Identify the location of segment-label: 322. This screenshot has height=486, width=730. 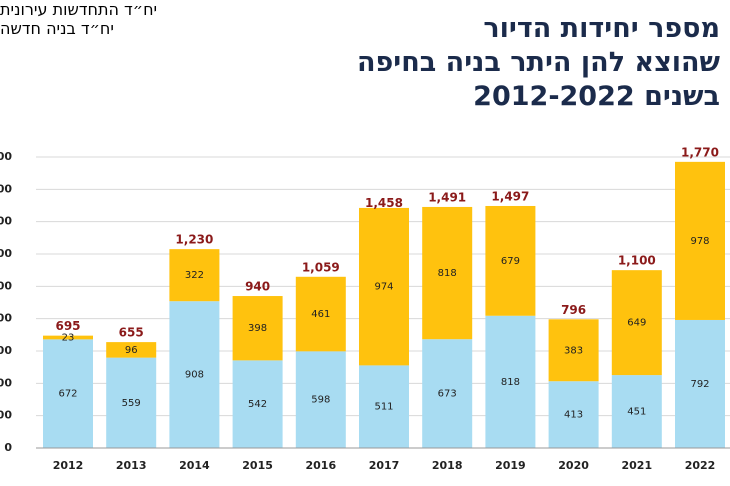
(194, 275).